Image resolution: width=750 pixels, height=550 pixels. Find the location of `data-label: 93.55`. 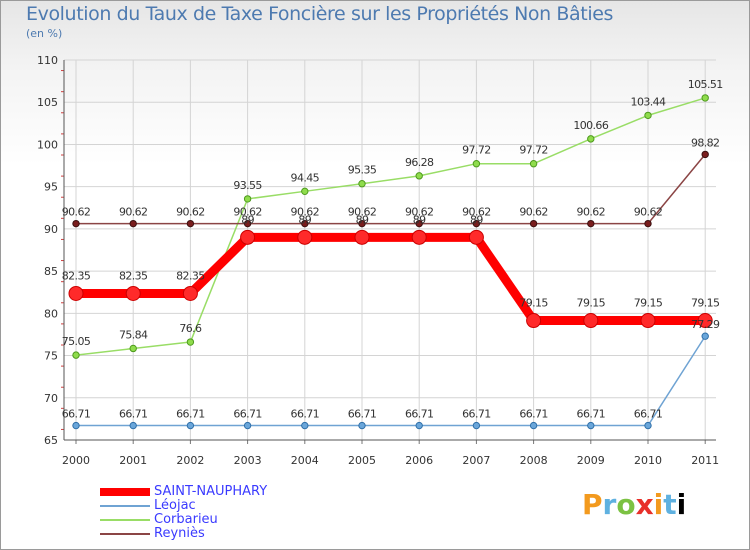

data-label: 93.55 is located at coordinates (247, 185).